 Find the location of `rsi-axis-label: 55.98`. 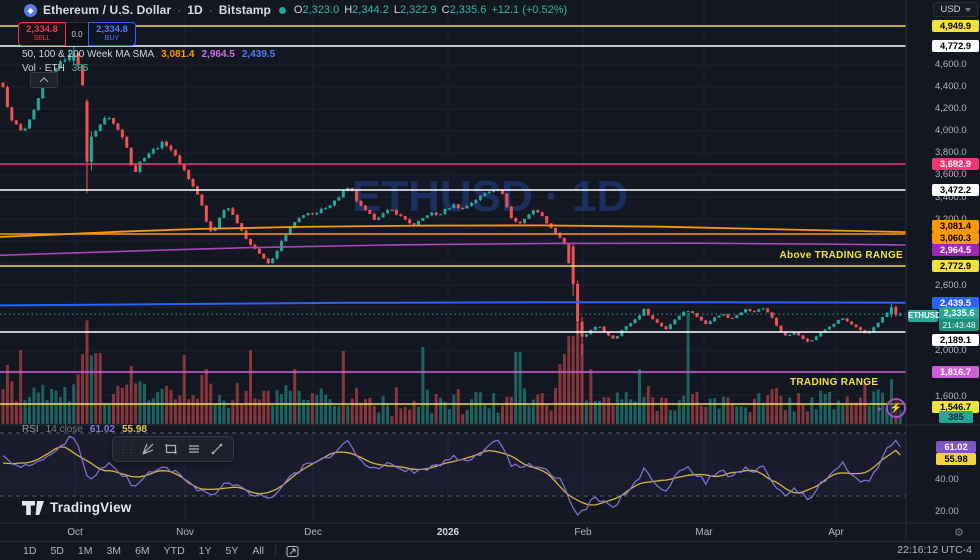

rsi-axis-label: 55.98 is located at coordinates (956, 459).